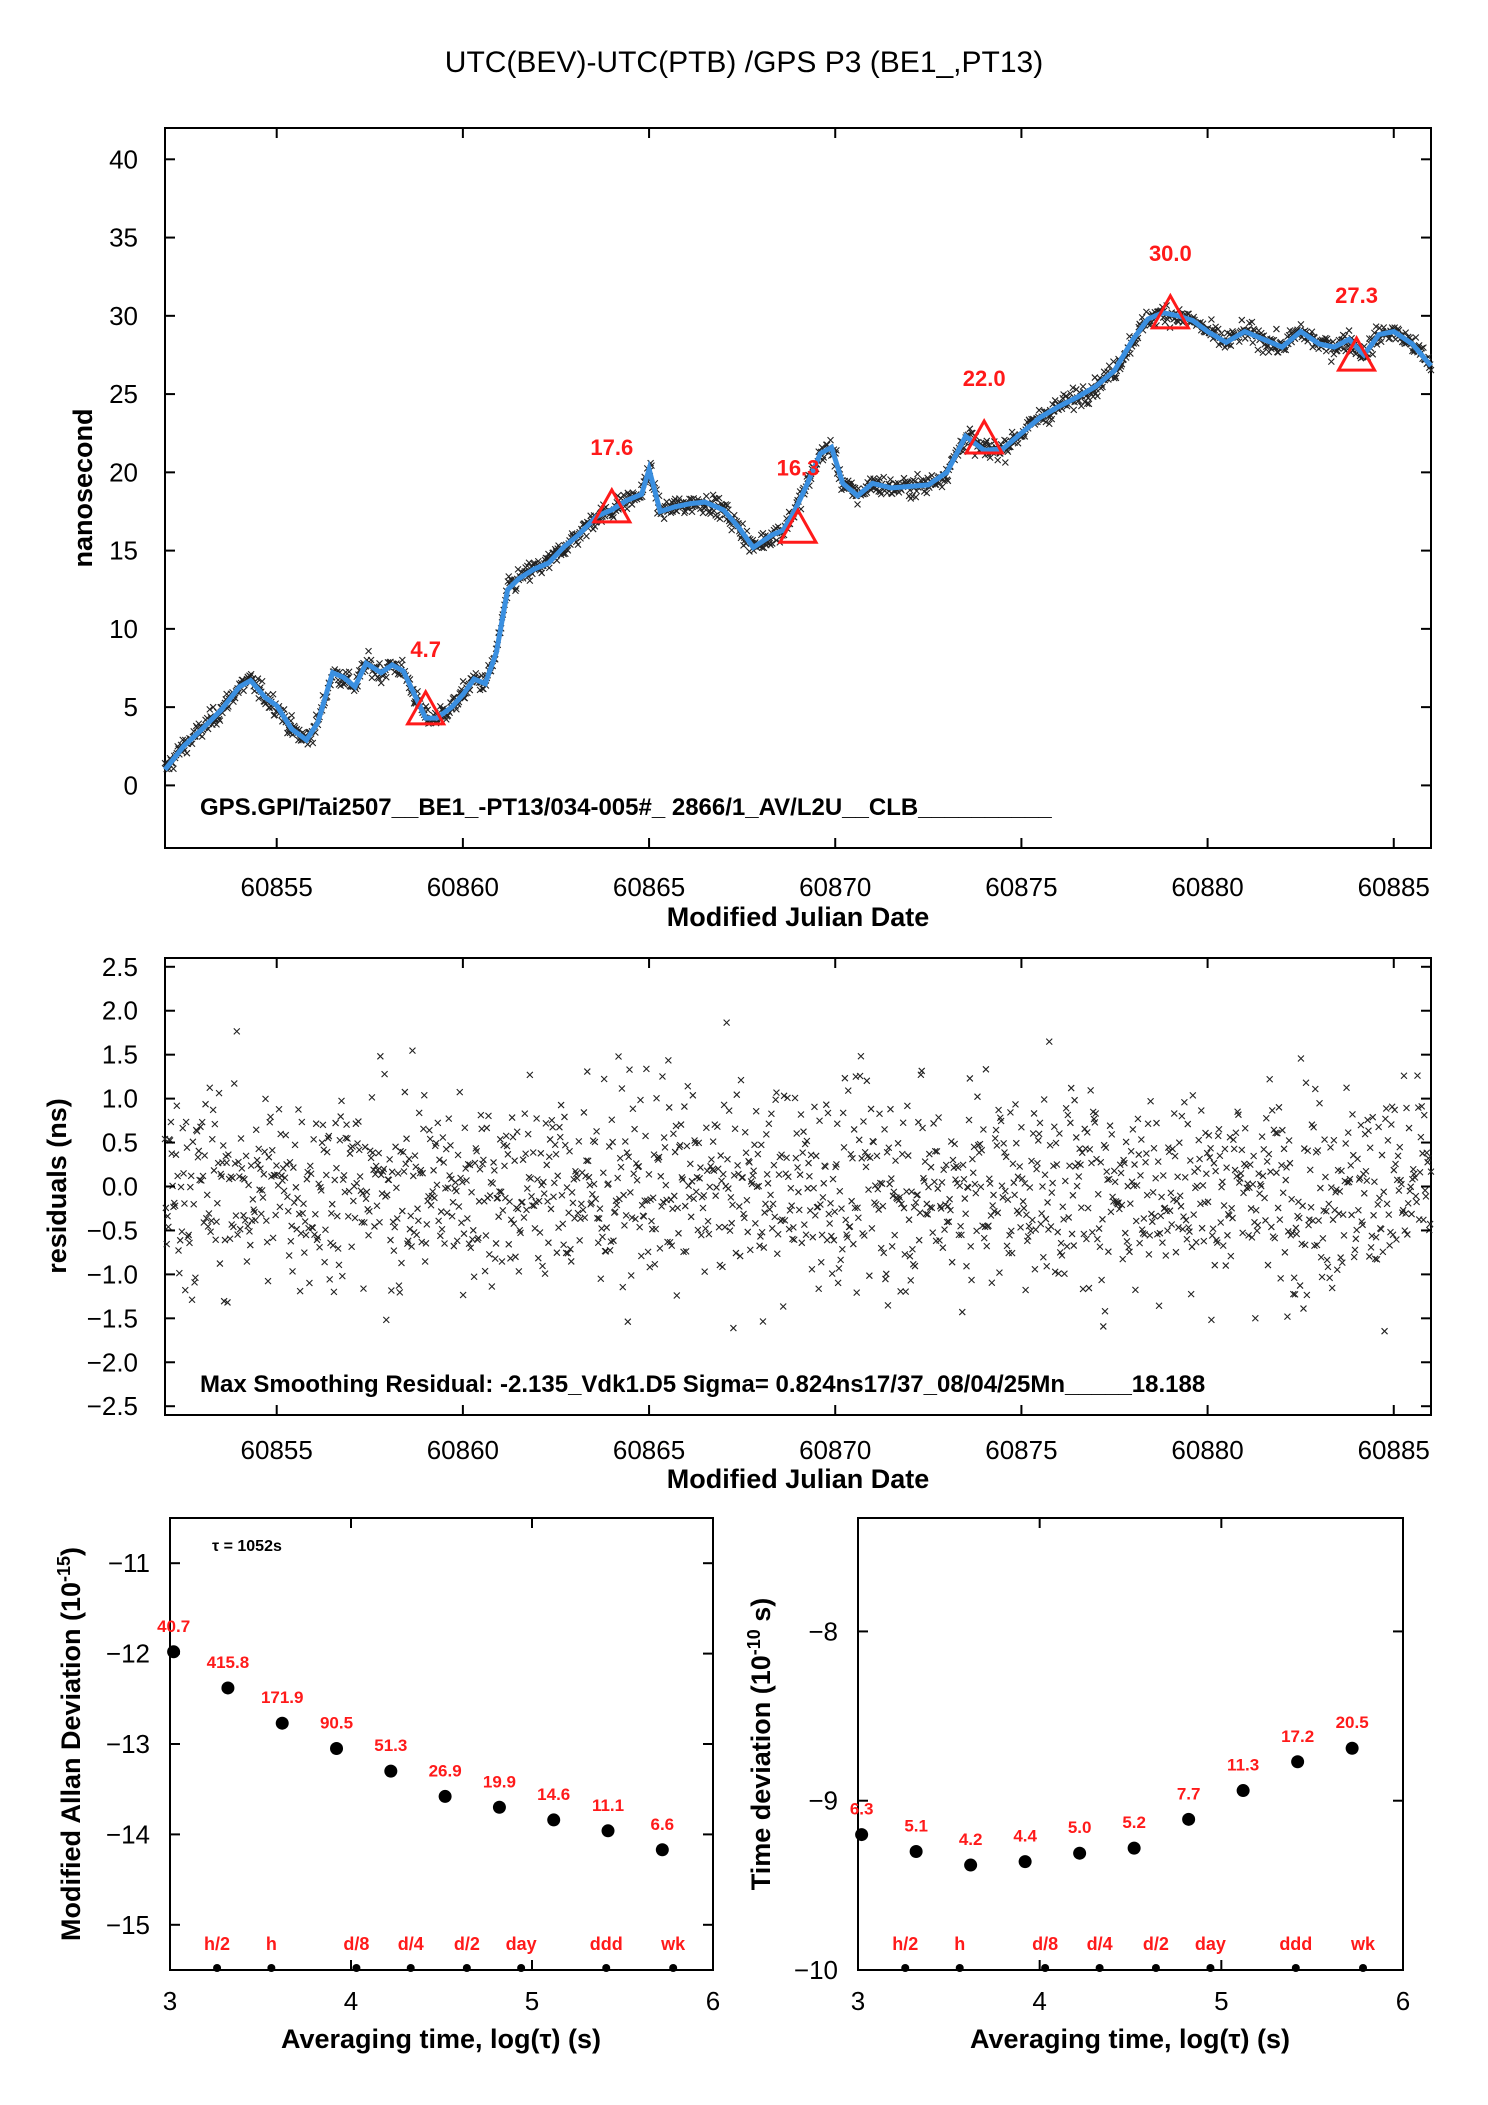 The image size is (1488, 2105). I want to click on time-marker-label: wk, so click(1363, 1944).